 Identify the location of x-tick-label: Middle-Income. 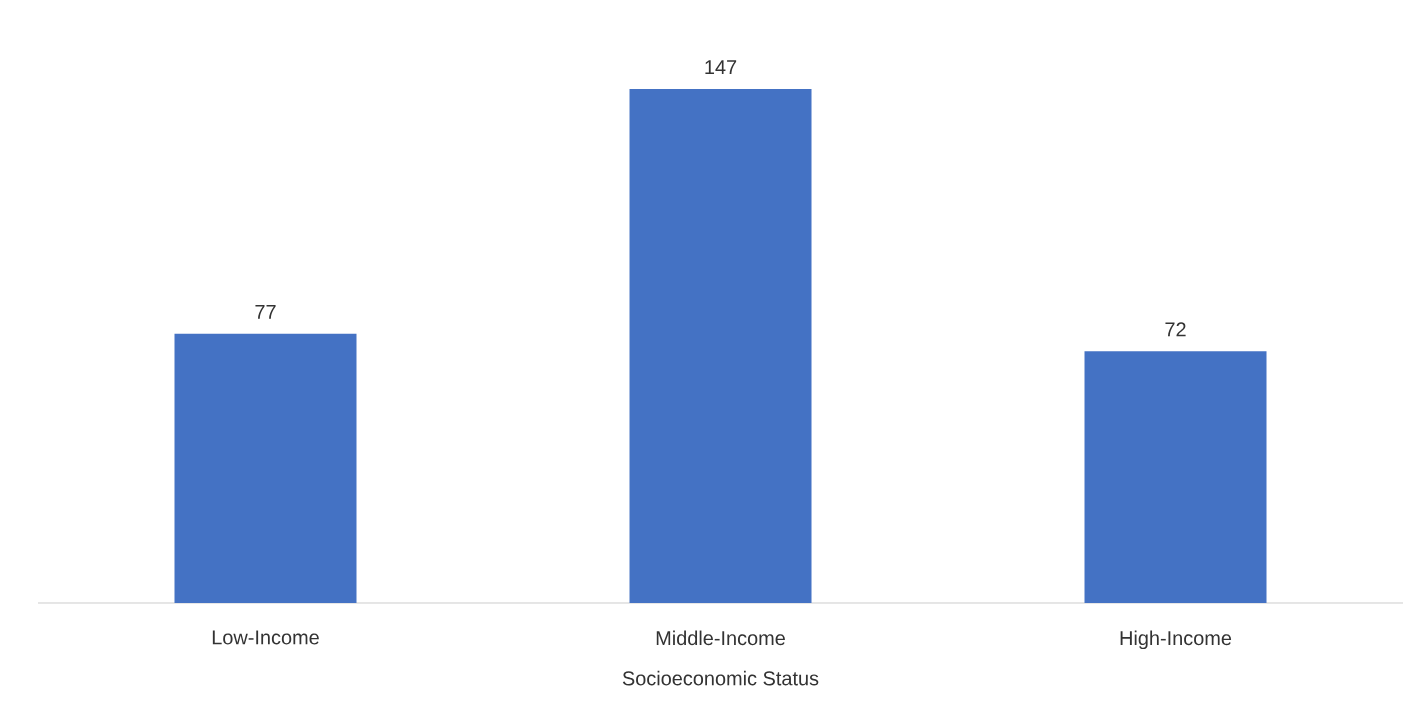
(720, 638).